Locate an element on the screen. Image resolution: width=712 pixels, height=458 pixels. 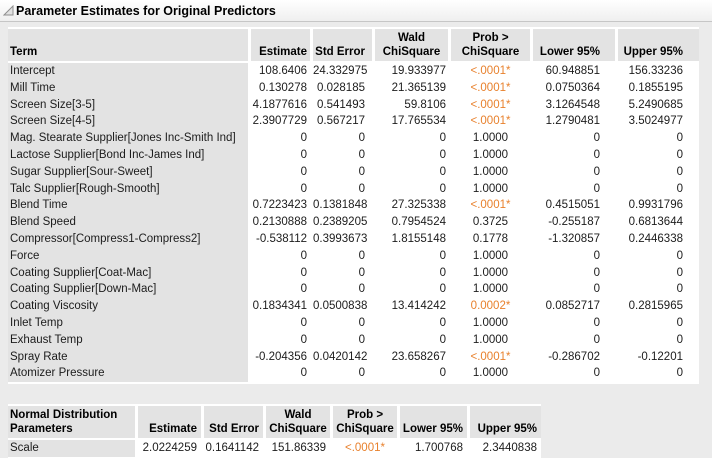
disclosure-triangle-icon is located at coordinates (8, 10).